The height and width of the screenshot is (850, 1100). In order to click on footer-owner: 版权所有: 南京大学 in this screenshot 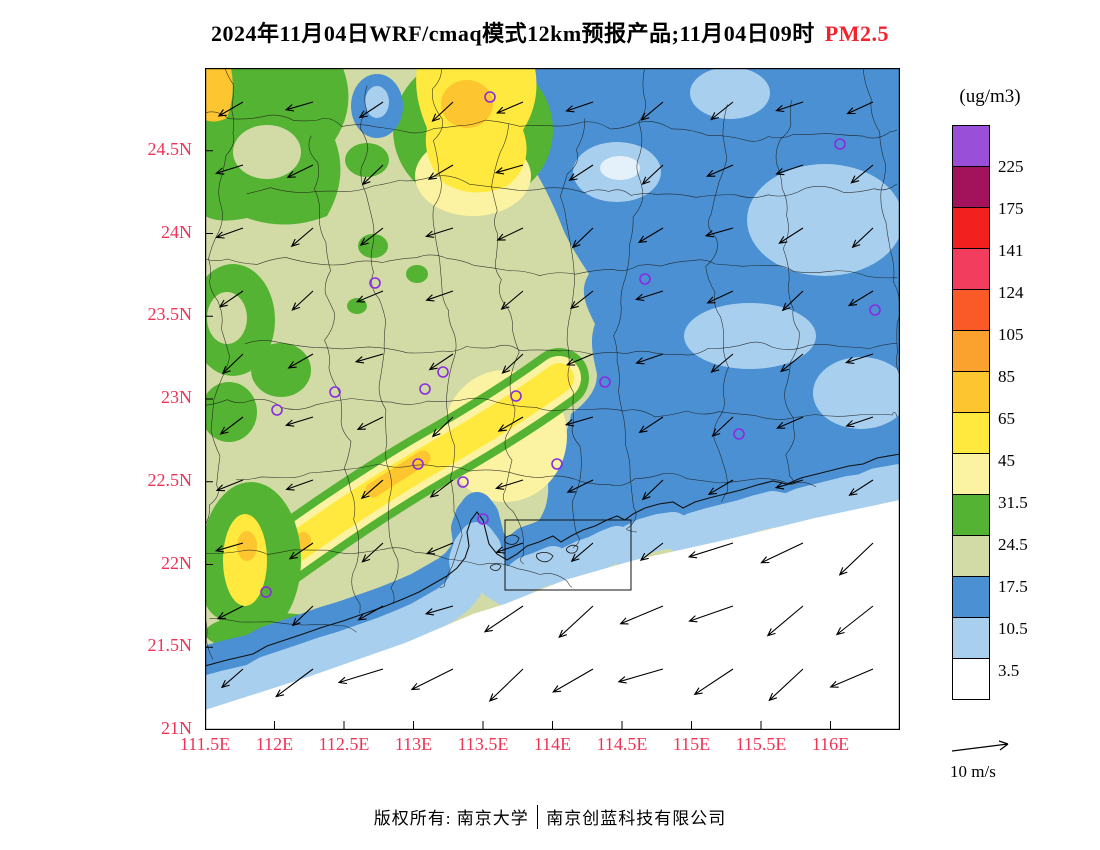, I will do `click(451, 818)`.